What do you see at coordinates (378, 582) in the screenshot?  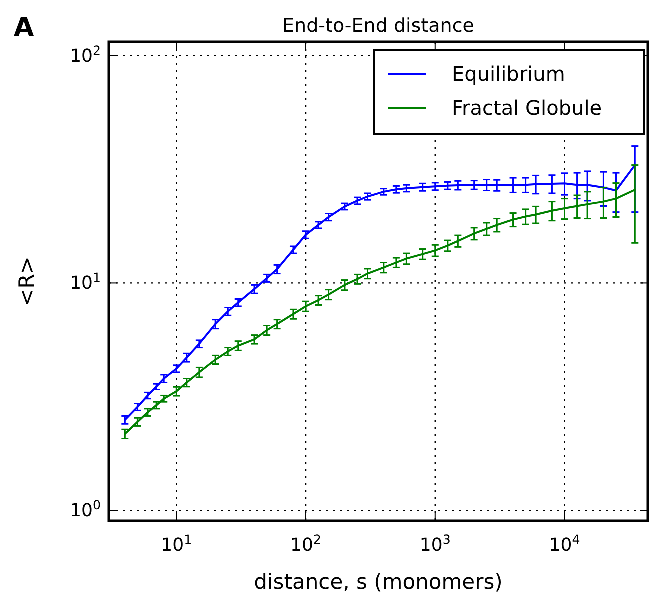 I see `x-axis-title: distance, s (monomers)` at bounding box center [378, 582].